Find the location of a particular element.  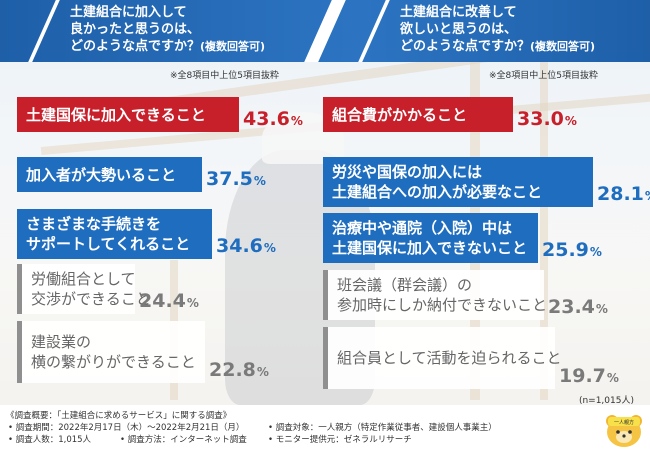

right-bar-label: 班会議（群会議）の is located at coordinates (405, 285).